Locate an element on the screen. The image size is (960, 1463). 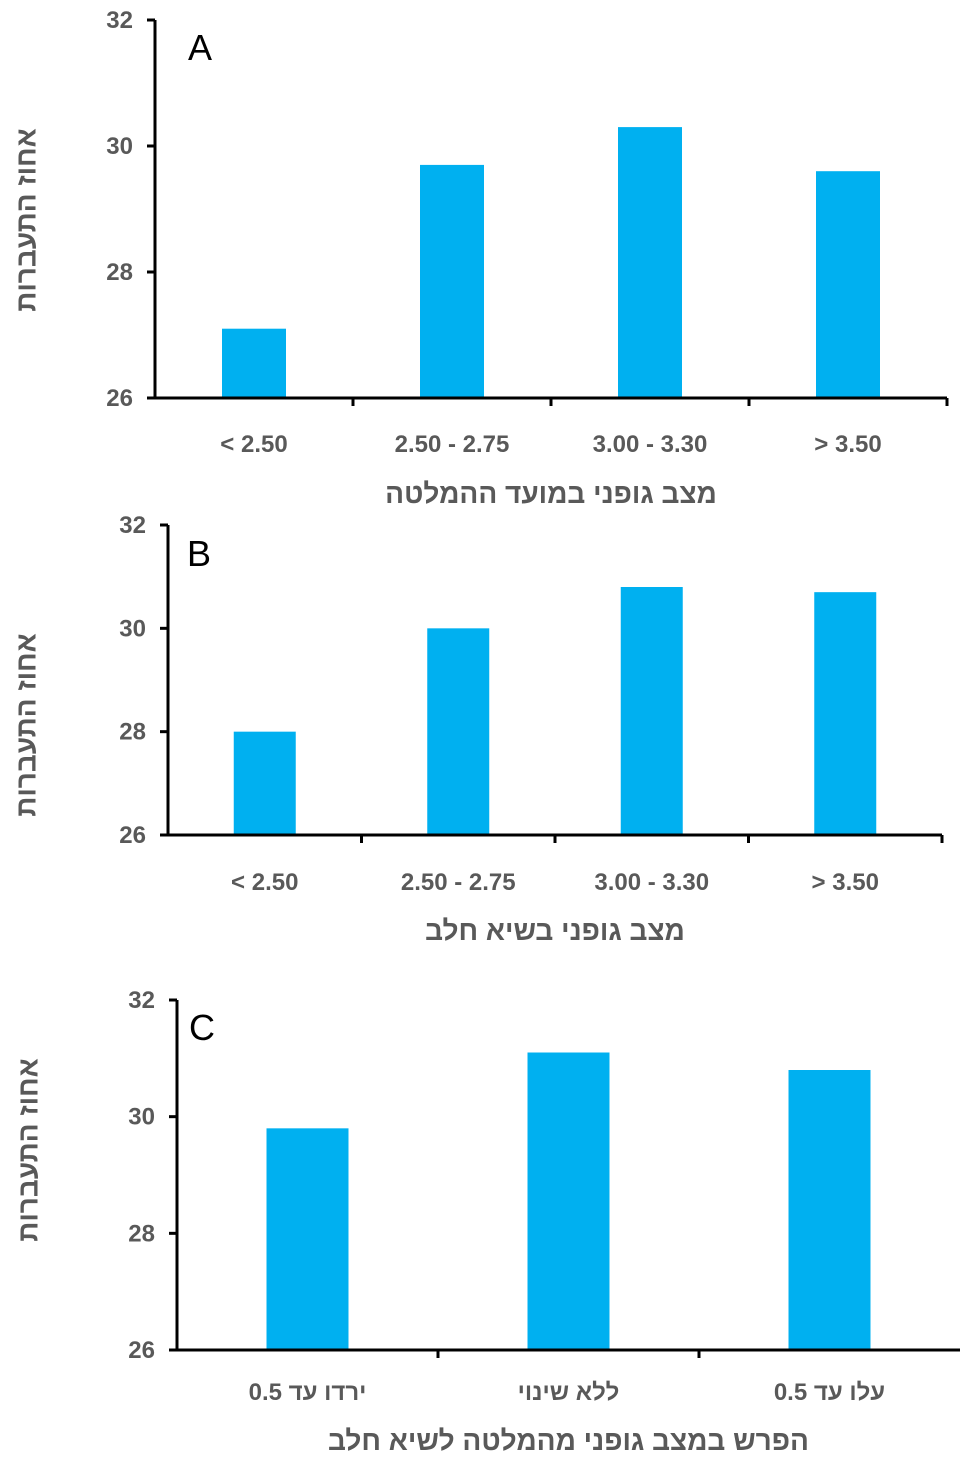
x-axis-title: הפרש במצב גופני מהמלטה לשיא חלב is located at coordinates (568, 1440).